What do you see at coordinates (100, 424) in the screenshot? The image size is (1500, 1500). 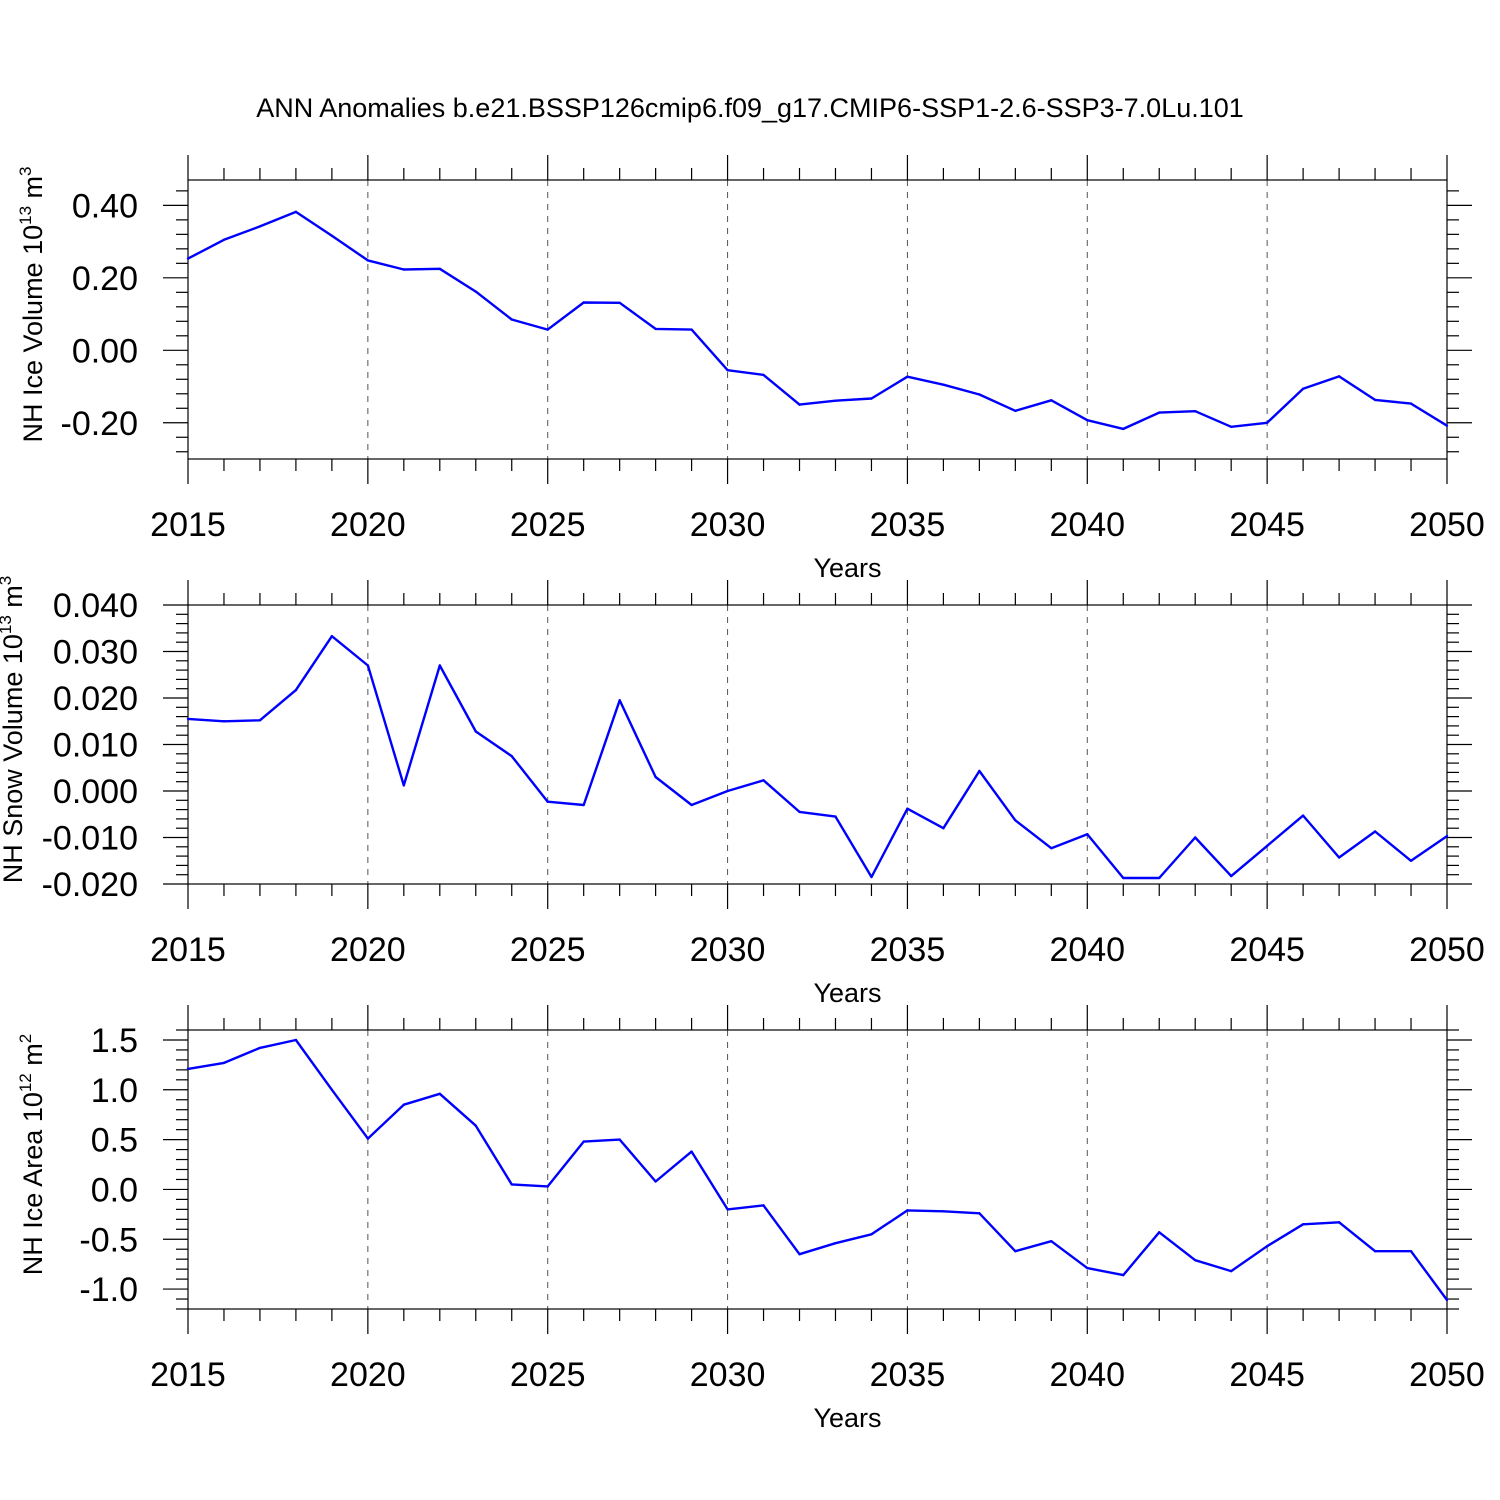 I see `y-tick-label: -0.20` at bounding box center [100, 424].